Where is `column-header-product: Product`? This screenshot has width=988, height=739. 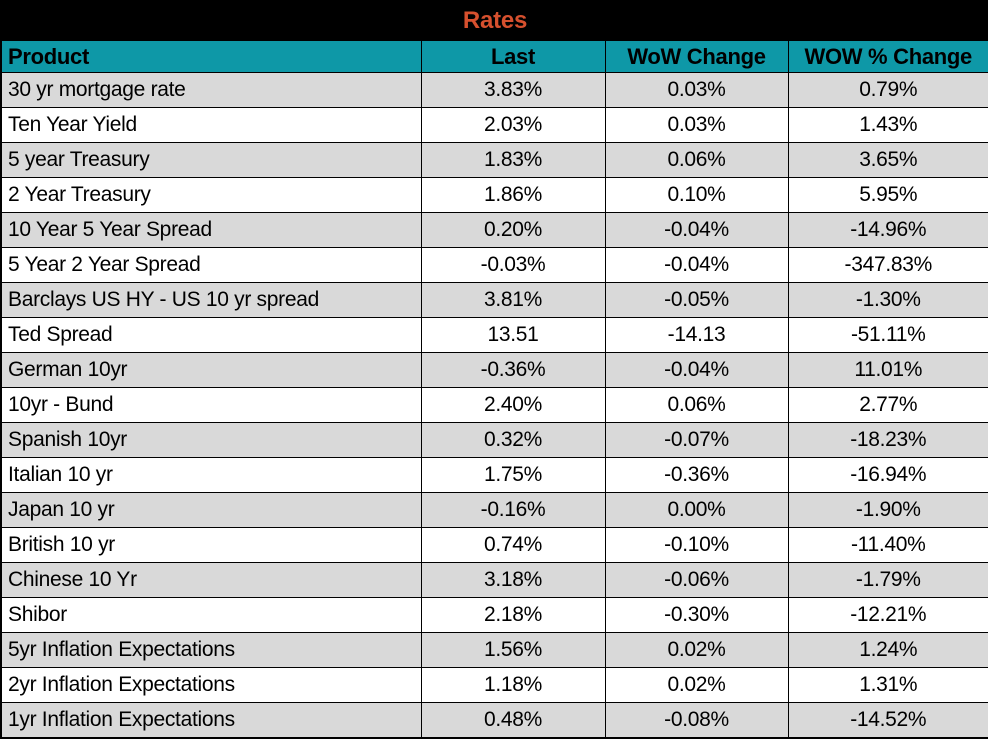
column-header-product: Product is located at coordinates (211, 56).